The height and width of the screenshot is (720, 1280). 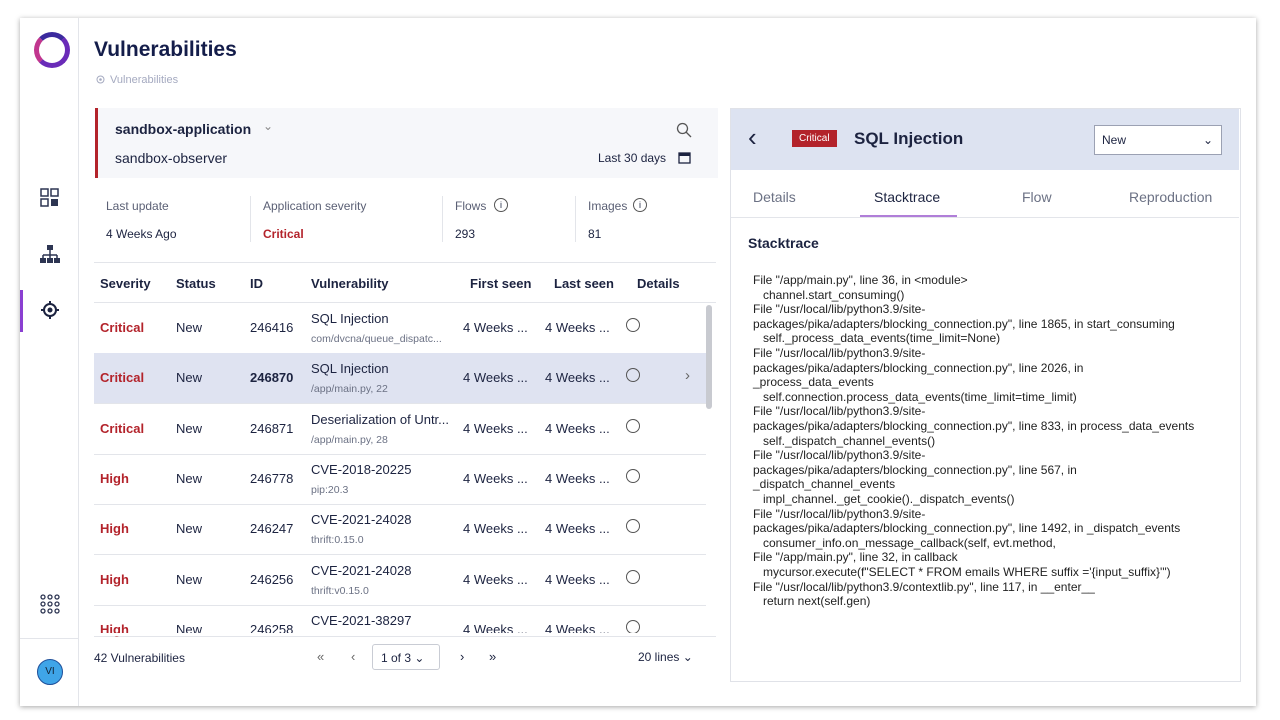 What do you see at coordinates (78, 362) in the screenshot?
I see `sidebar-divider` at bounding box center [78, 362].